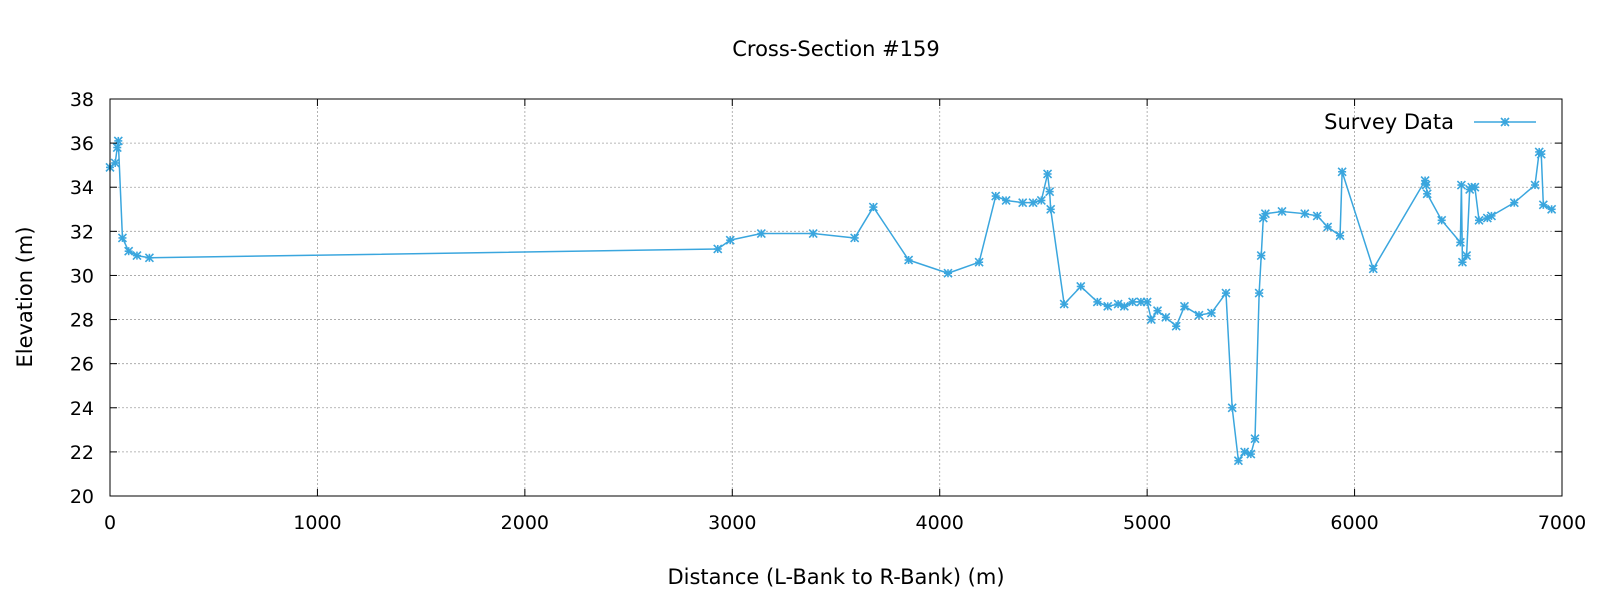  Describe the element at coordinates (82, 232) in the screenshot. I see `y-tick-label: 32` at that location.